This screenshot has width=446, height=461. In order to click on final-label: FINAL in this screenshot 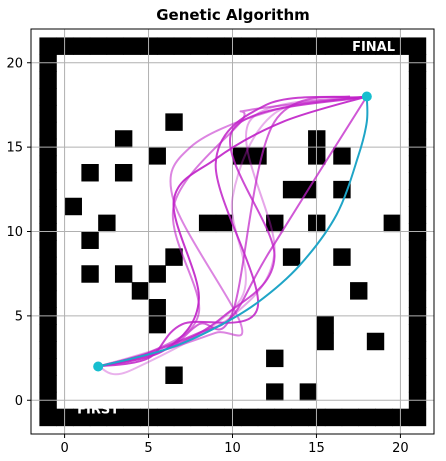, I will do `click(373, 47)`.